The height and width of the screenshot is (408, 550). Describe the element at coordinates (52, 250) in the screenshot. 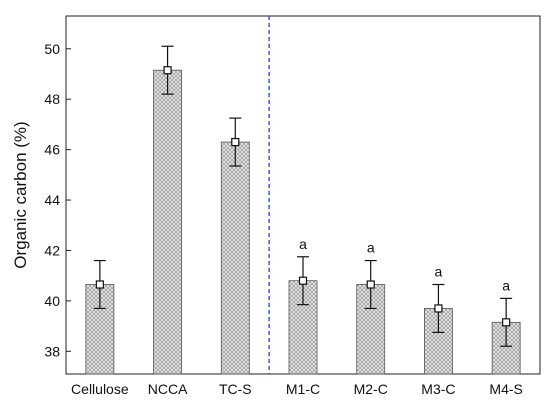

I see `y-tick-label: 42` at that location.